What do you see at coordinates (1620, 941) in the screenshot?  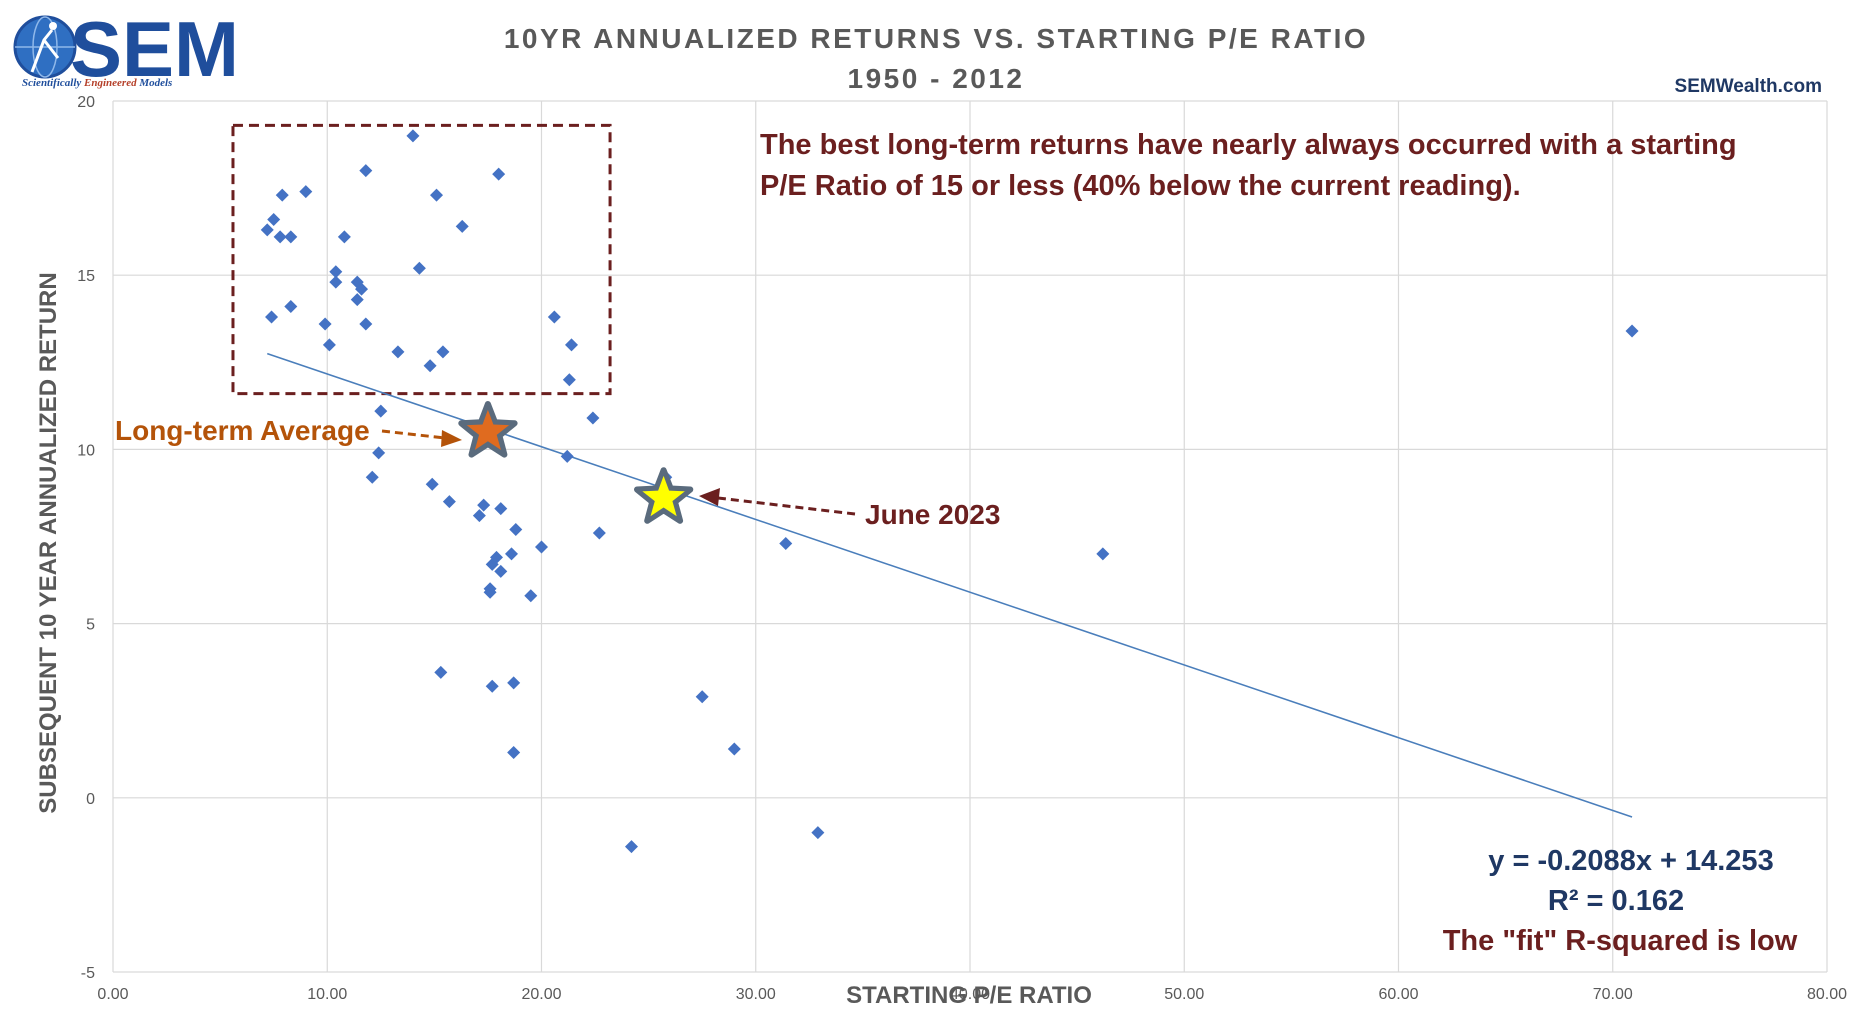 I see `fit-note: The "fit" R-squared is low` at bounding box center [1620, 941].